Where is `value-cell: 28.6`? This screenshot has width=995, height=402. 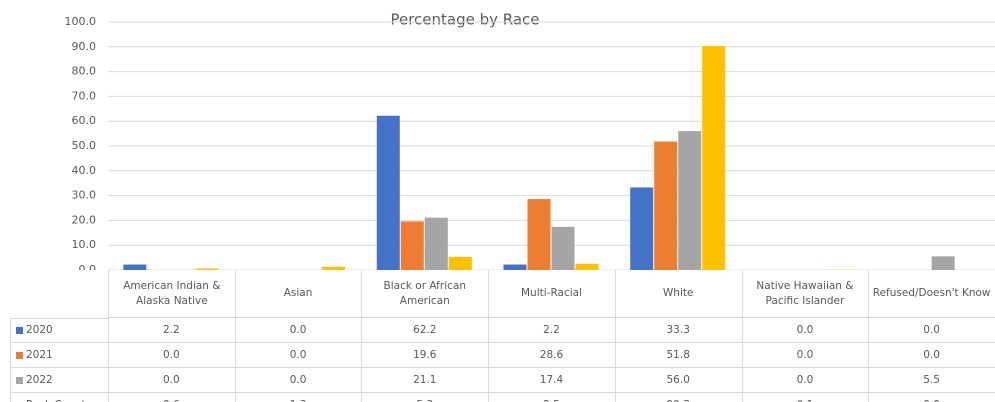 value-cell: 28.6 is located at coordinates (552, 355).